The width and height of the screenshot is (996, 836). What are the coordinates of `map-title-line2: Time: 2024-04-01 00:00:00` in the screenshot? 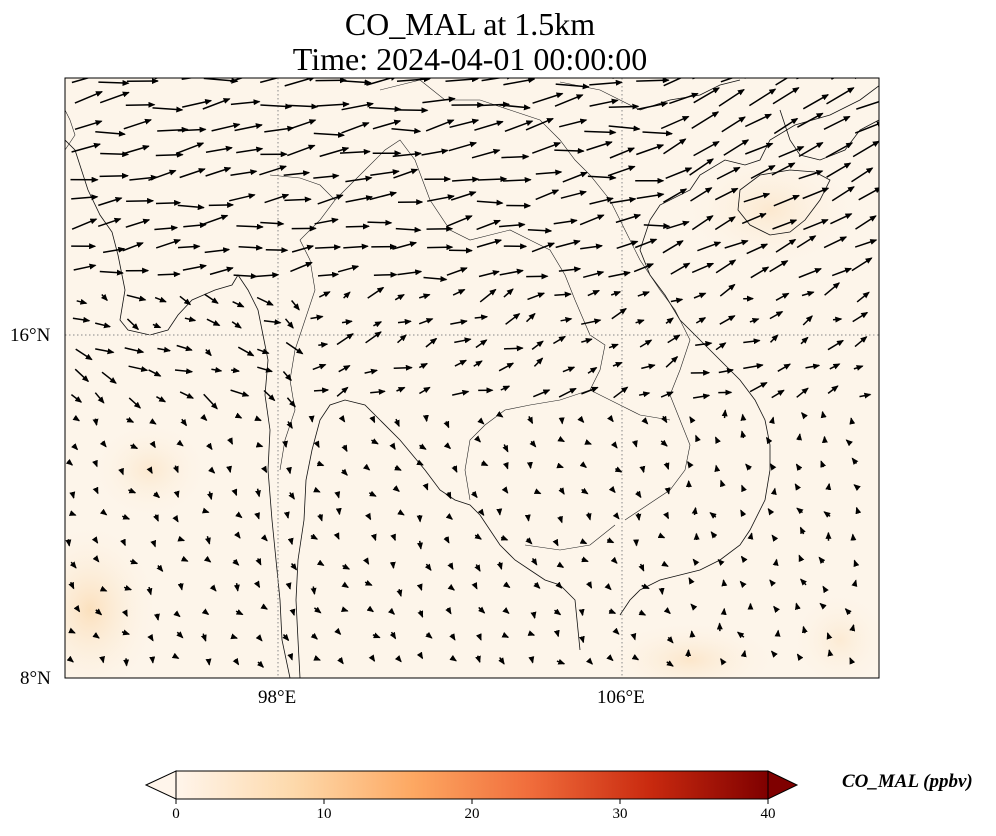 It's located at (470, 59).